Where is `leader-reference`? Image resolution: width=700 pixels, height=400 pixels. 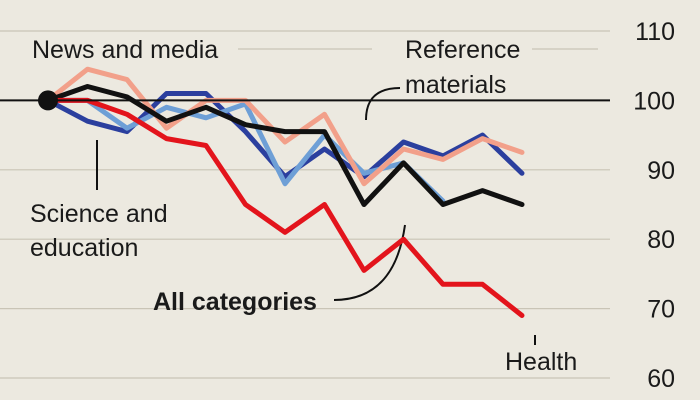 leader-reference is located at coordinates (383, 104).